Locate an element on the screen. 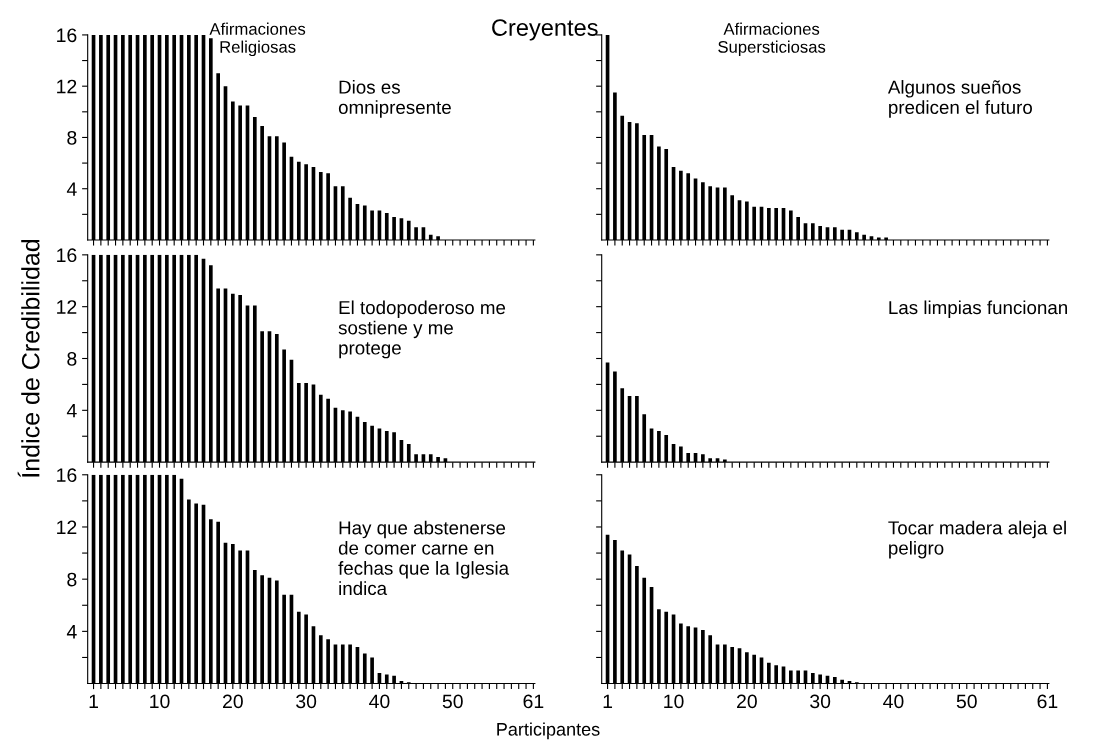 The width and height of the screenshot is (1096, 743). chart-title: Creyentes is located at coordinates (545, 30).